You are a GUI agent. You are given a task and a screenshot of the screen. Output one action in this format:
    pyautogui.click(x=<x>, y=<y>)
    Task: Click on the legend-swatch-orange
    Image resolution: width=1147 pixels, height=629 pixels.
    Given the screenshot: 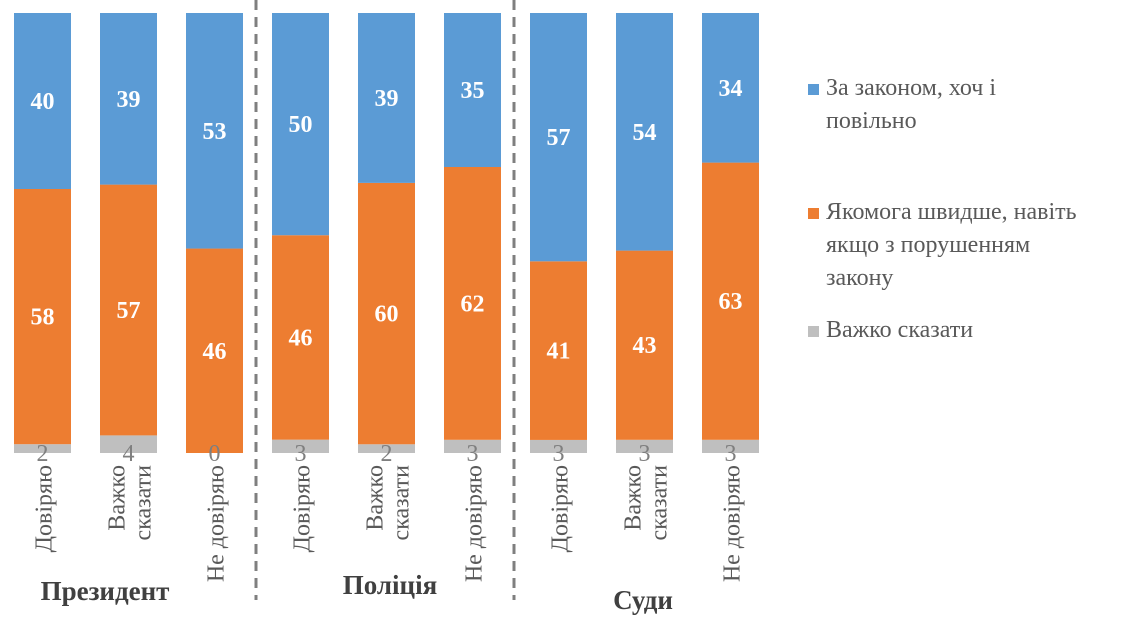 What is the action you would take?
    pyautogui.click(x=813, y=213)
    